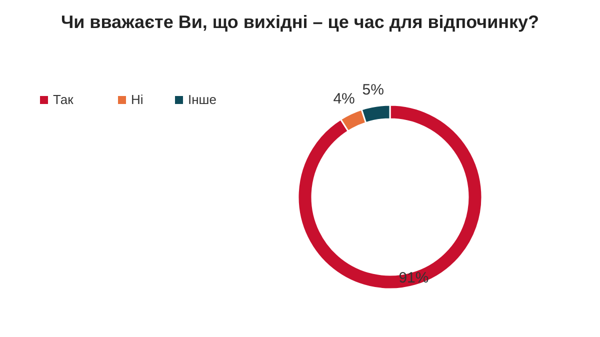 The image size is (600, 337). I want to click on legend-label: Інше, so click(202, 99).